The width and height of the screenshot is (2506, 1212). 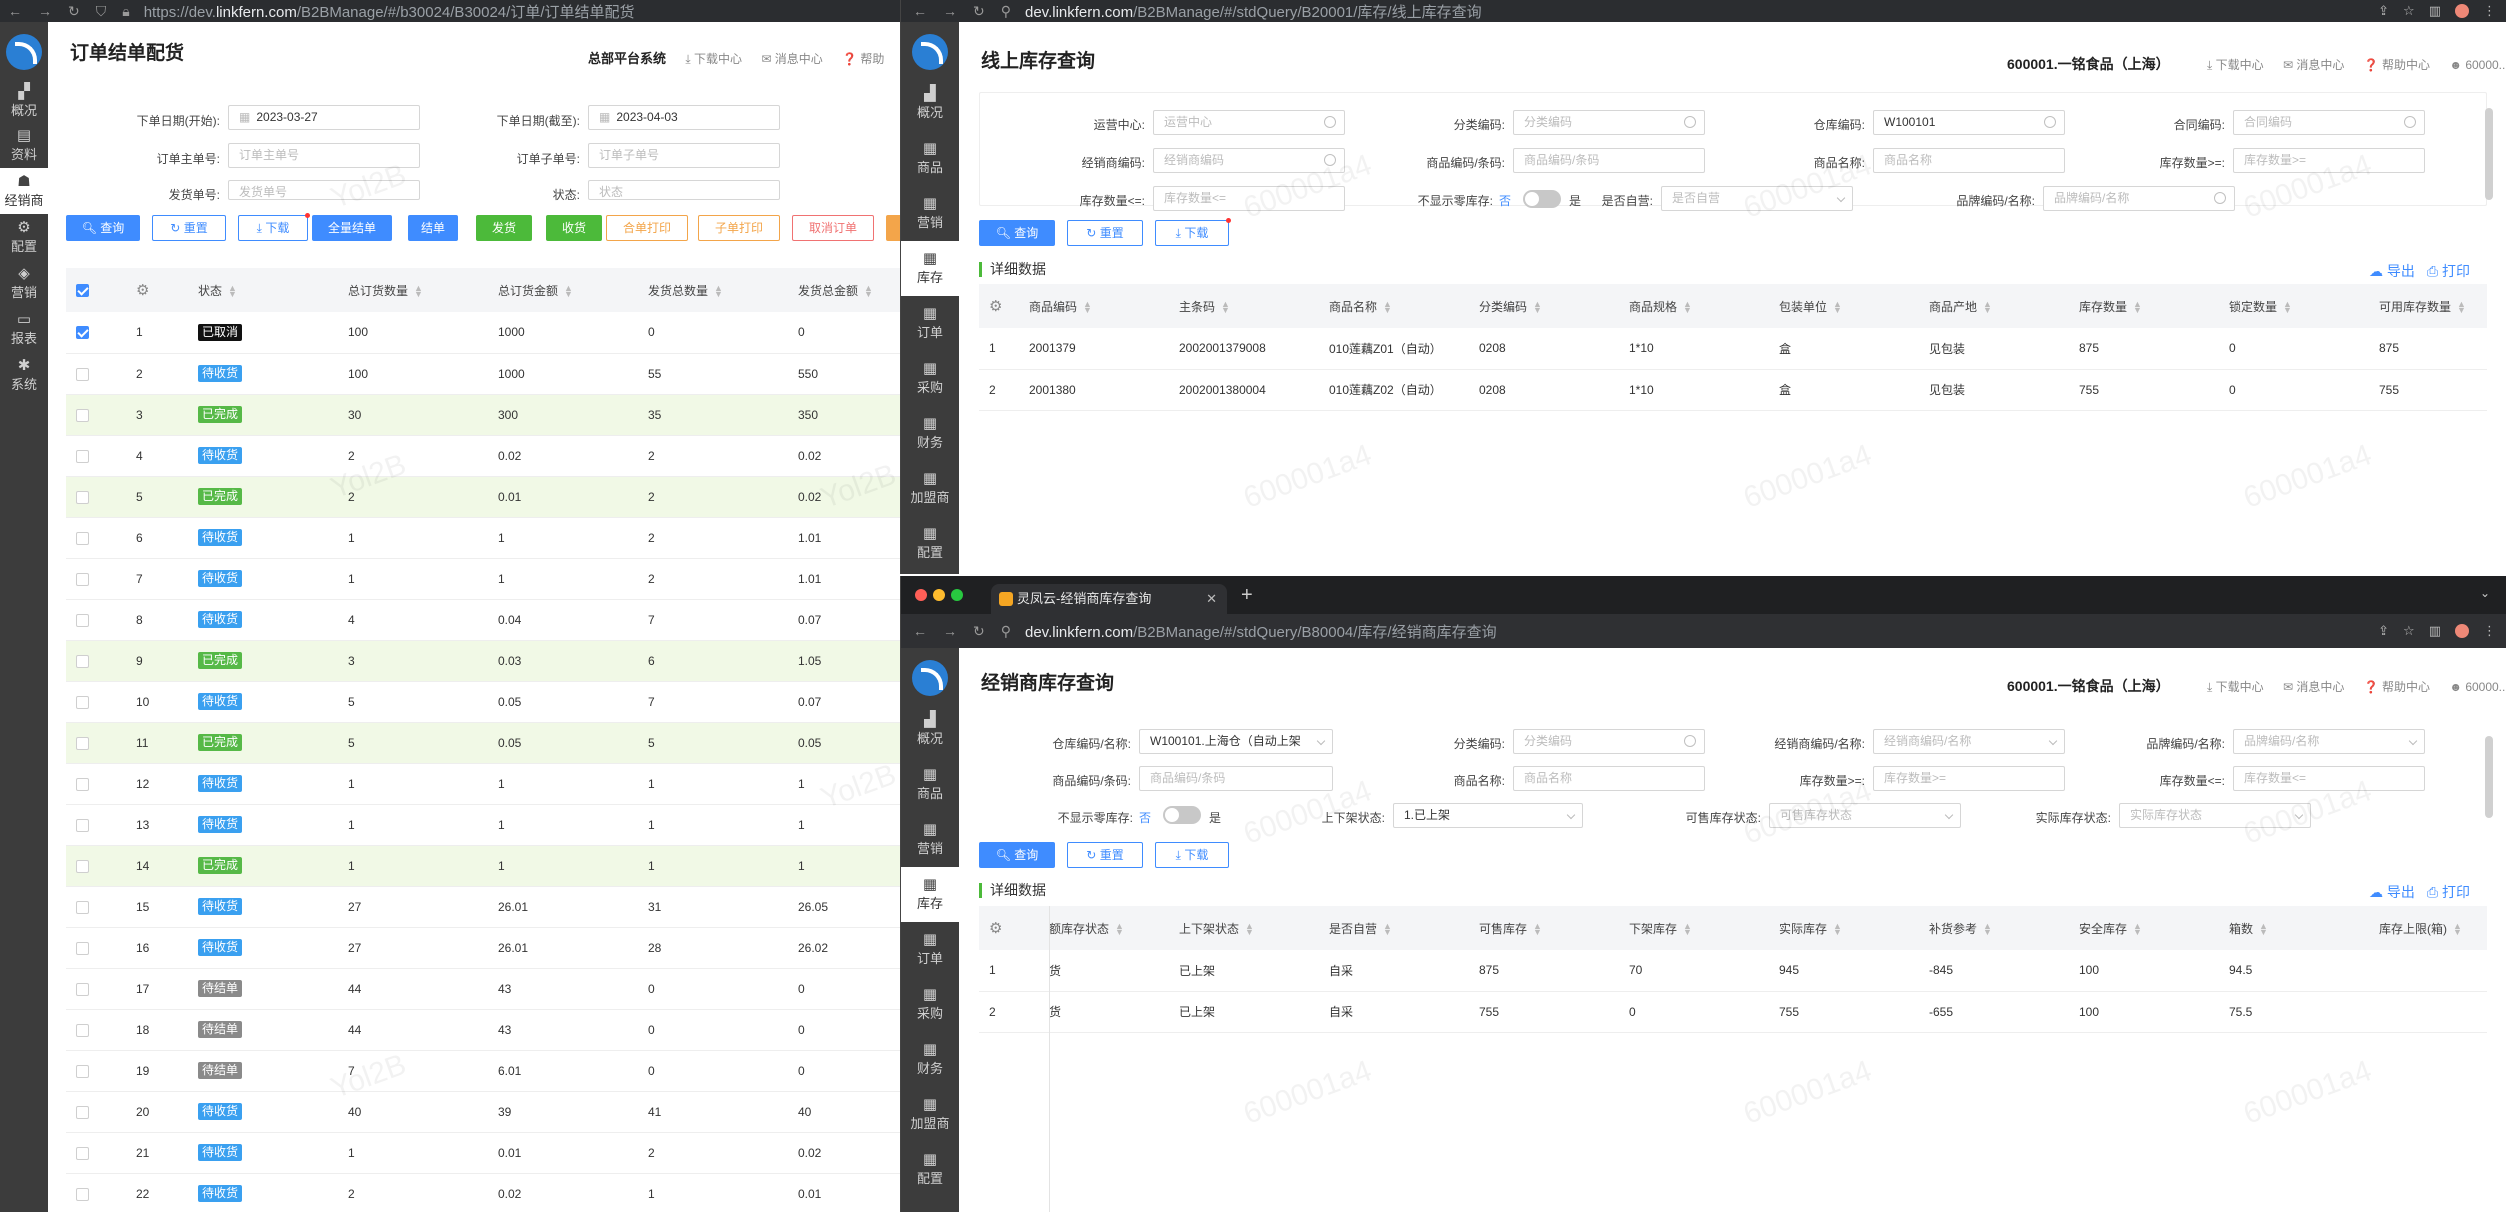 What do you see at coordinates (930, 268) in the screenshot?
I see `sidebar-item: ▦ 库存` at bounding box center [930, 268].